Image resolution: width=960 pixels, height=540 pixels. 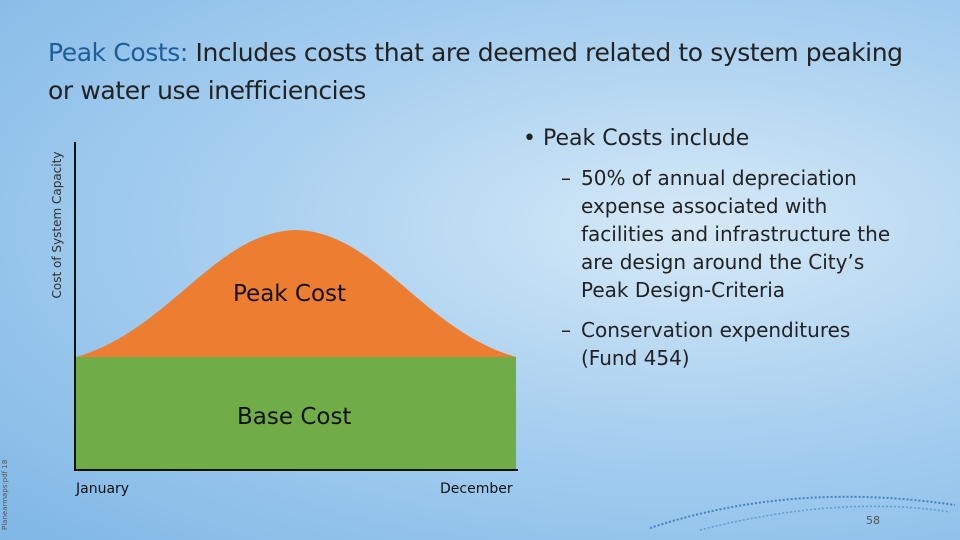 I want to click on swoosh-decoration, so click(x=802, y=512).